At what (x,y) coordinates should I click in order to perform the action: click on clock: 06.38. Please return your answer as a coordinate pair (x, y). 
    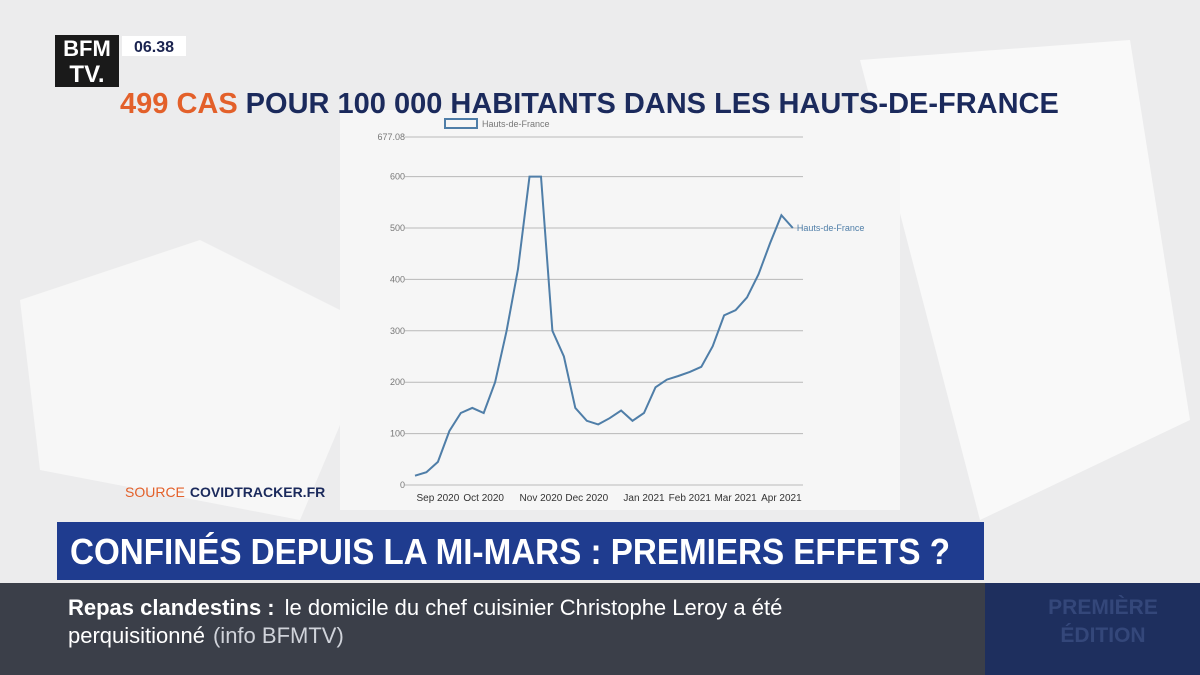
    Looking at the image, I should click on (154, 47).